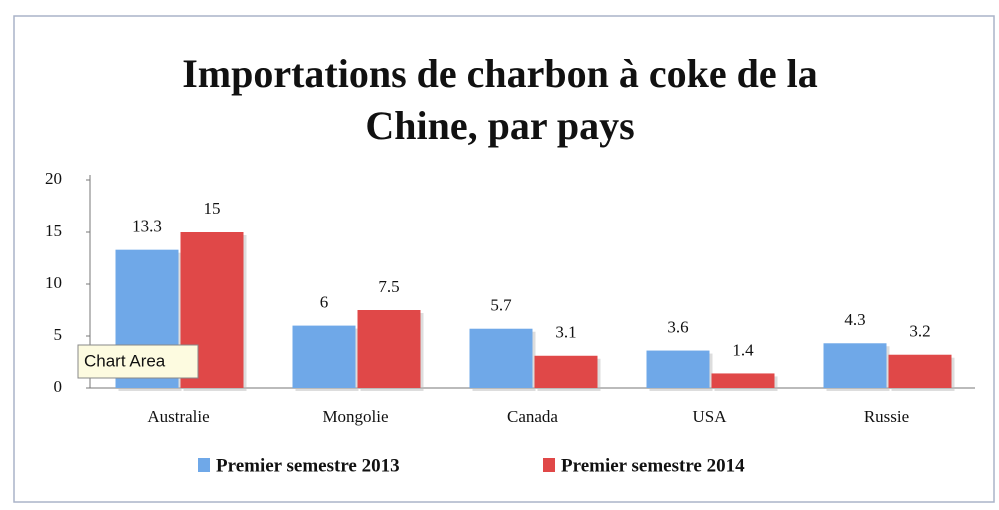  Describe the element at coordinates (919, 331) in the screenshot. I see `data-label: 3.2` at that location.